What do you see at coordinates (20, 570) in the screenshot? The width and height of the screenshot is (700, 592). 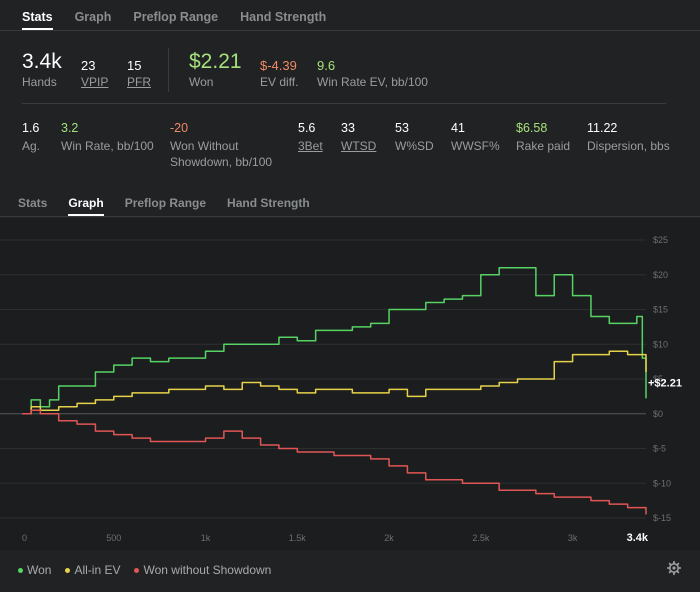 I see `won-dot-icon` at bounding box center [20, 570].